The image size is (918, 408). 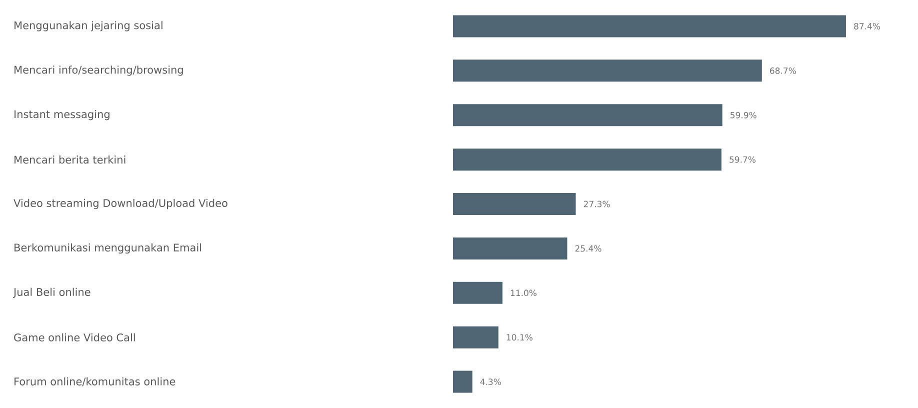 I want to click on data-label: 25.4%, so click(x=588, y=248).